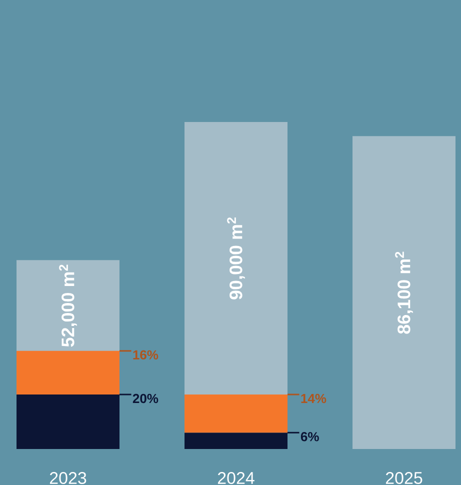  What do you see at coordinates (68, 478) in the screenshot?
I see `x-tick-label: 2023` at bounding box center [68, 478].